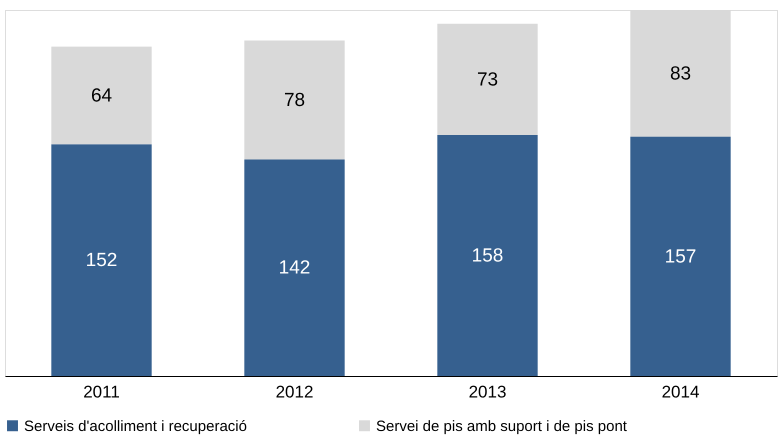 The image size is (782, 442). Describe the element at coordinates (681, 73) in the screenshot. I see `data-label: 83` at that location.